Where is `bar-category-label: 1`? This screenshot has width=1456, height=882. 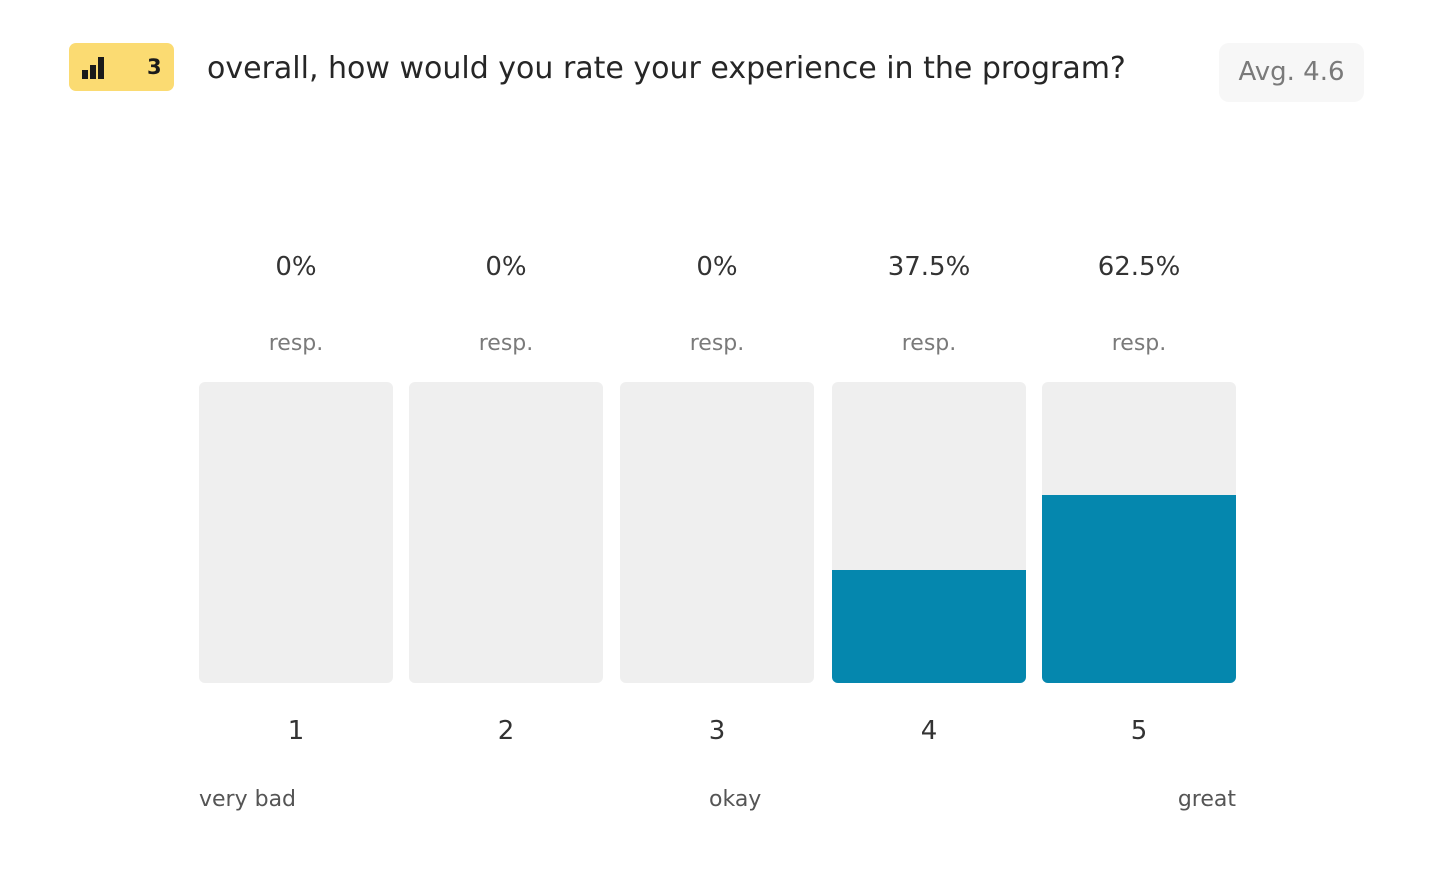
bar-category-label: 1 is located at coordinates (296, 731).